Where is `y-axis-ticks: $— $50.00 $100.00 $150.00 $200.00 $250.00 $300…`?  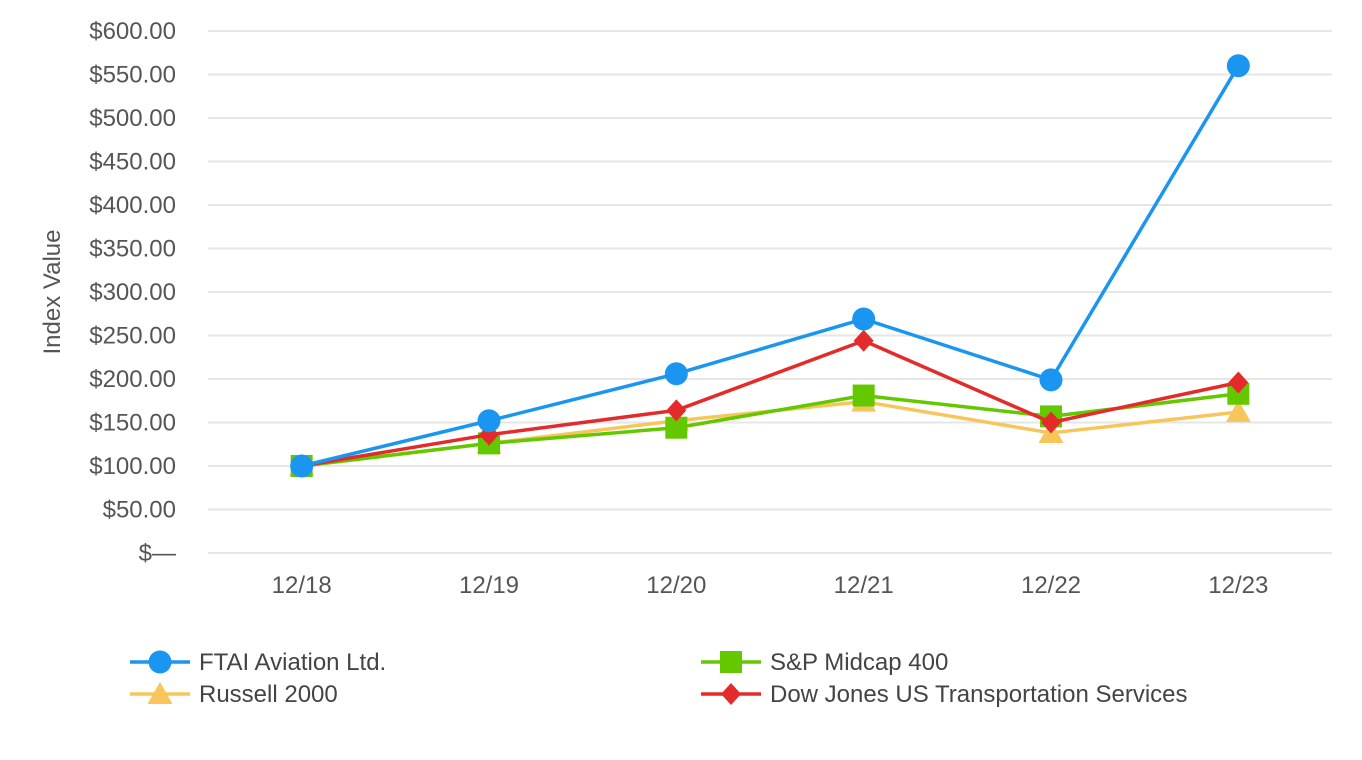 y-axis-ticks: $— $50.00 $100.00 $150.00 $200.00 $250.00 $300… is located at coordinates (132, 292).